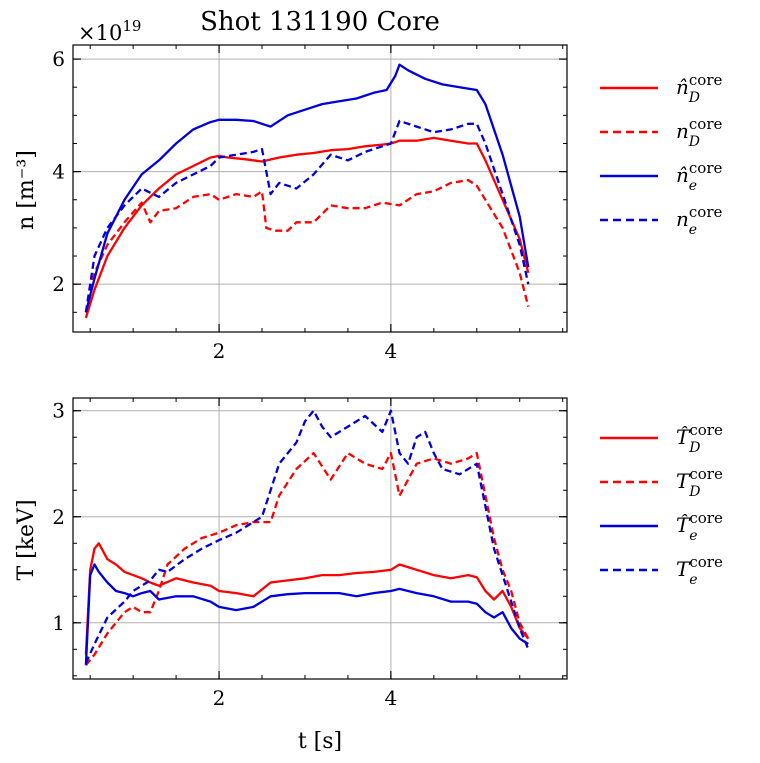  I want to click on x-axis-label: t [s], so click(320, 741).